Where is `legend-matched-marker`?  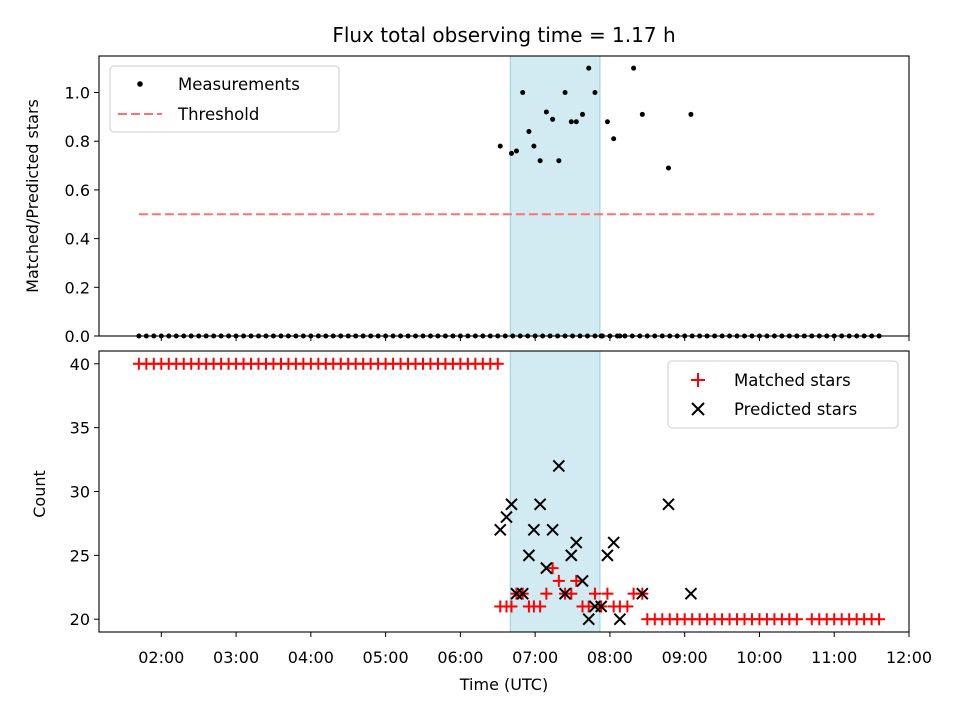 legend-matched-marker is located at coordinates (698, 380).